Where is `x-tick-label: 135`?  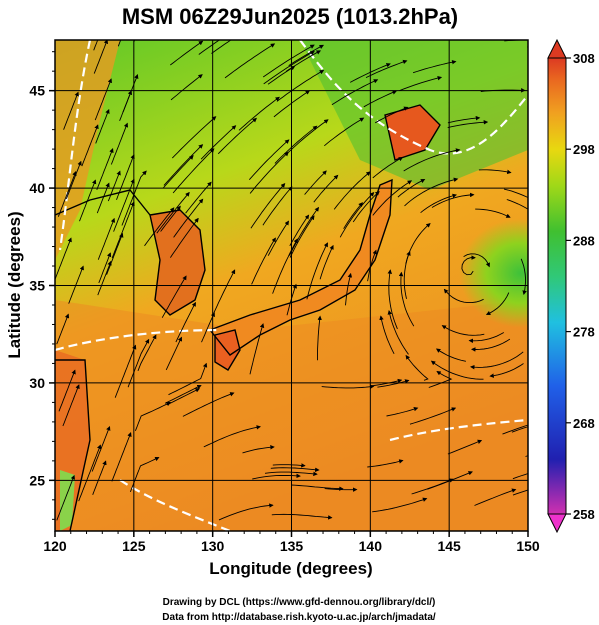
x-tick-label: 135 is located at coordinates (292, 546).